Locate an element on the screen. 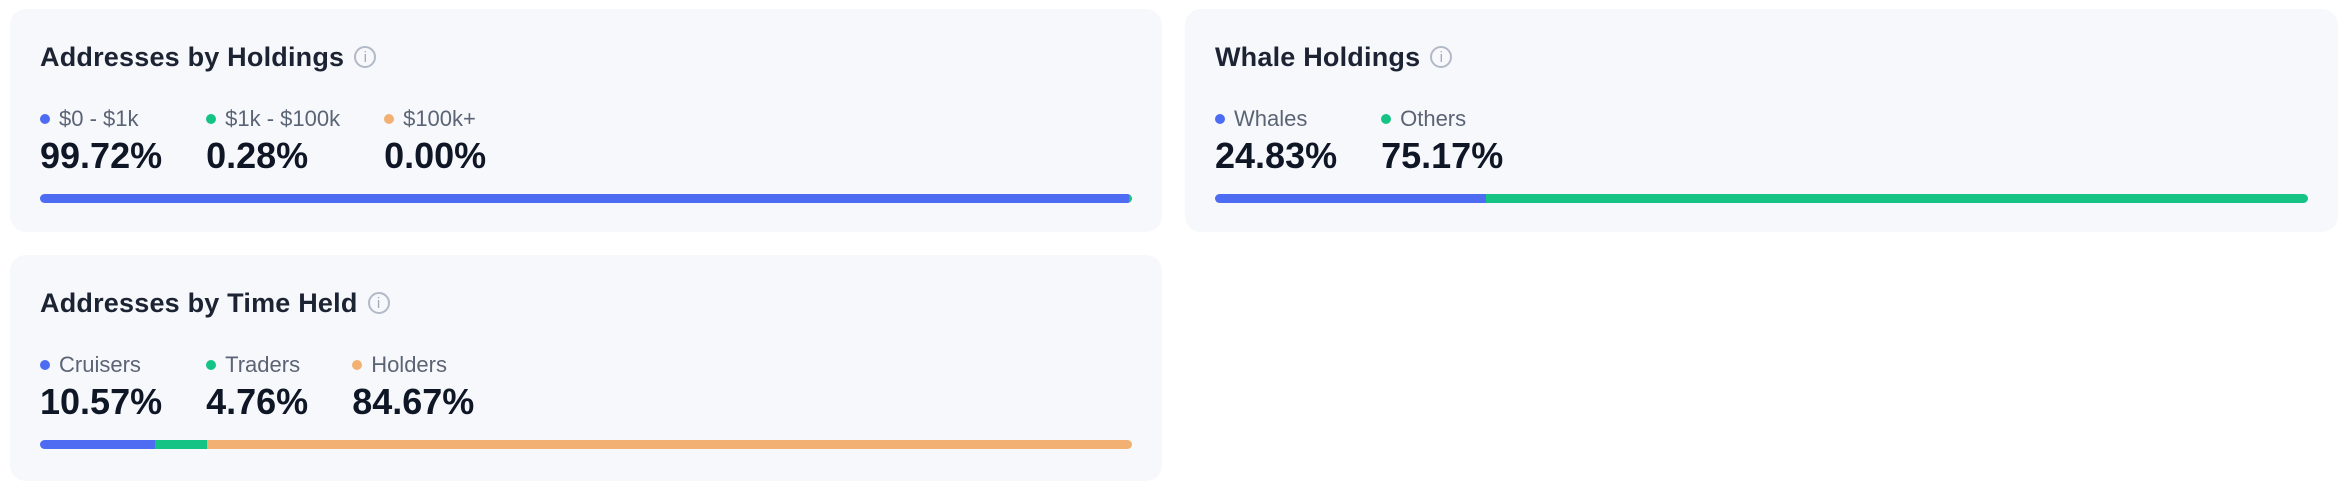  legend-label: $100k+ is located at coordinates (439, 118).